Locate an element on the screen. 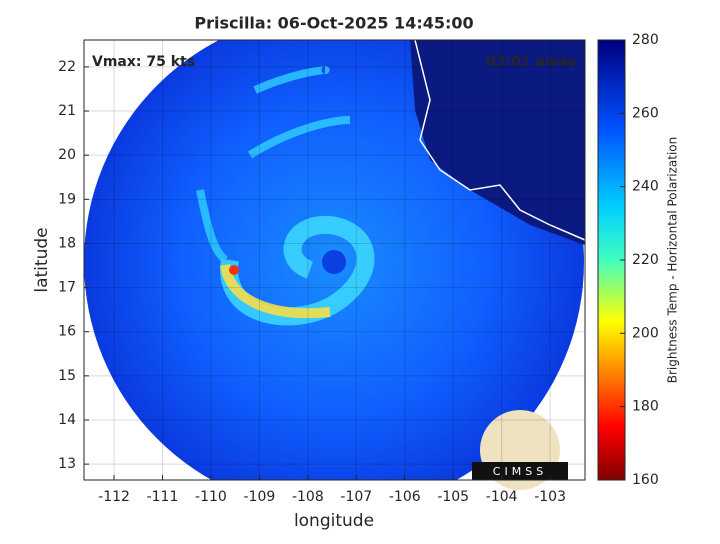 Image resolution: width=720 pixels, height=544 pixels. cimss-logo: CIMSS is located at coordinates (520, 450).